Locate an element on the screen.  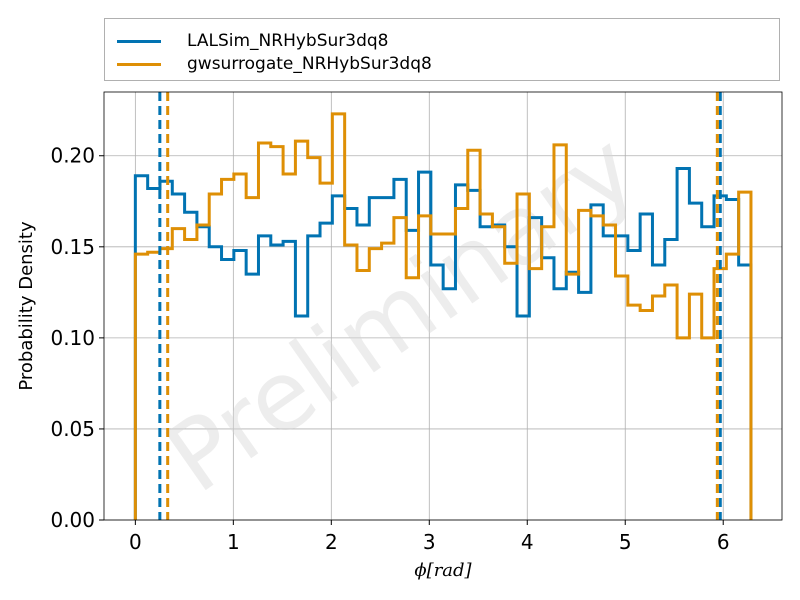
y-axis-ticks: 0.00 0.05 0.10 0.15 0.20 is located at coordinates (77, 338).